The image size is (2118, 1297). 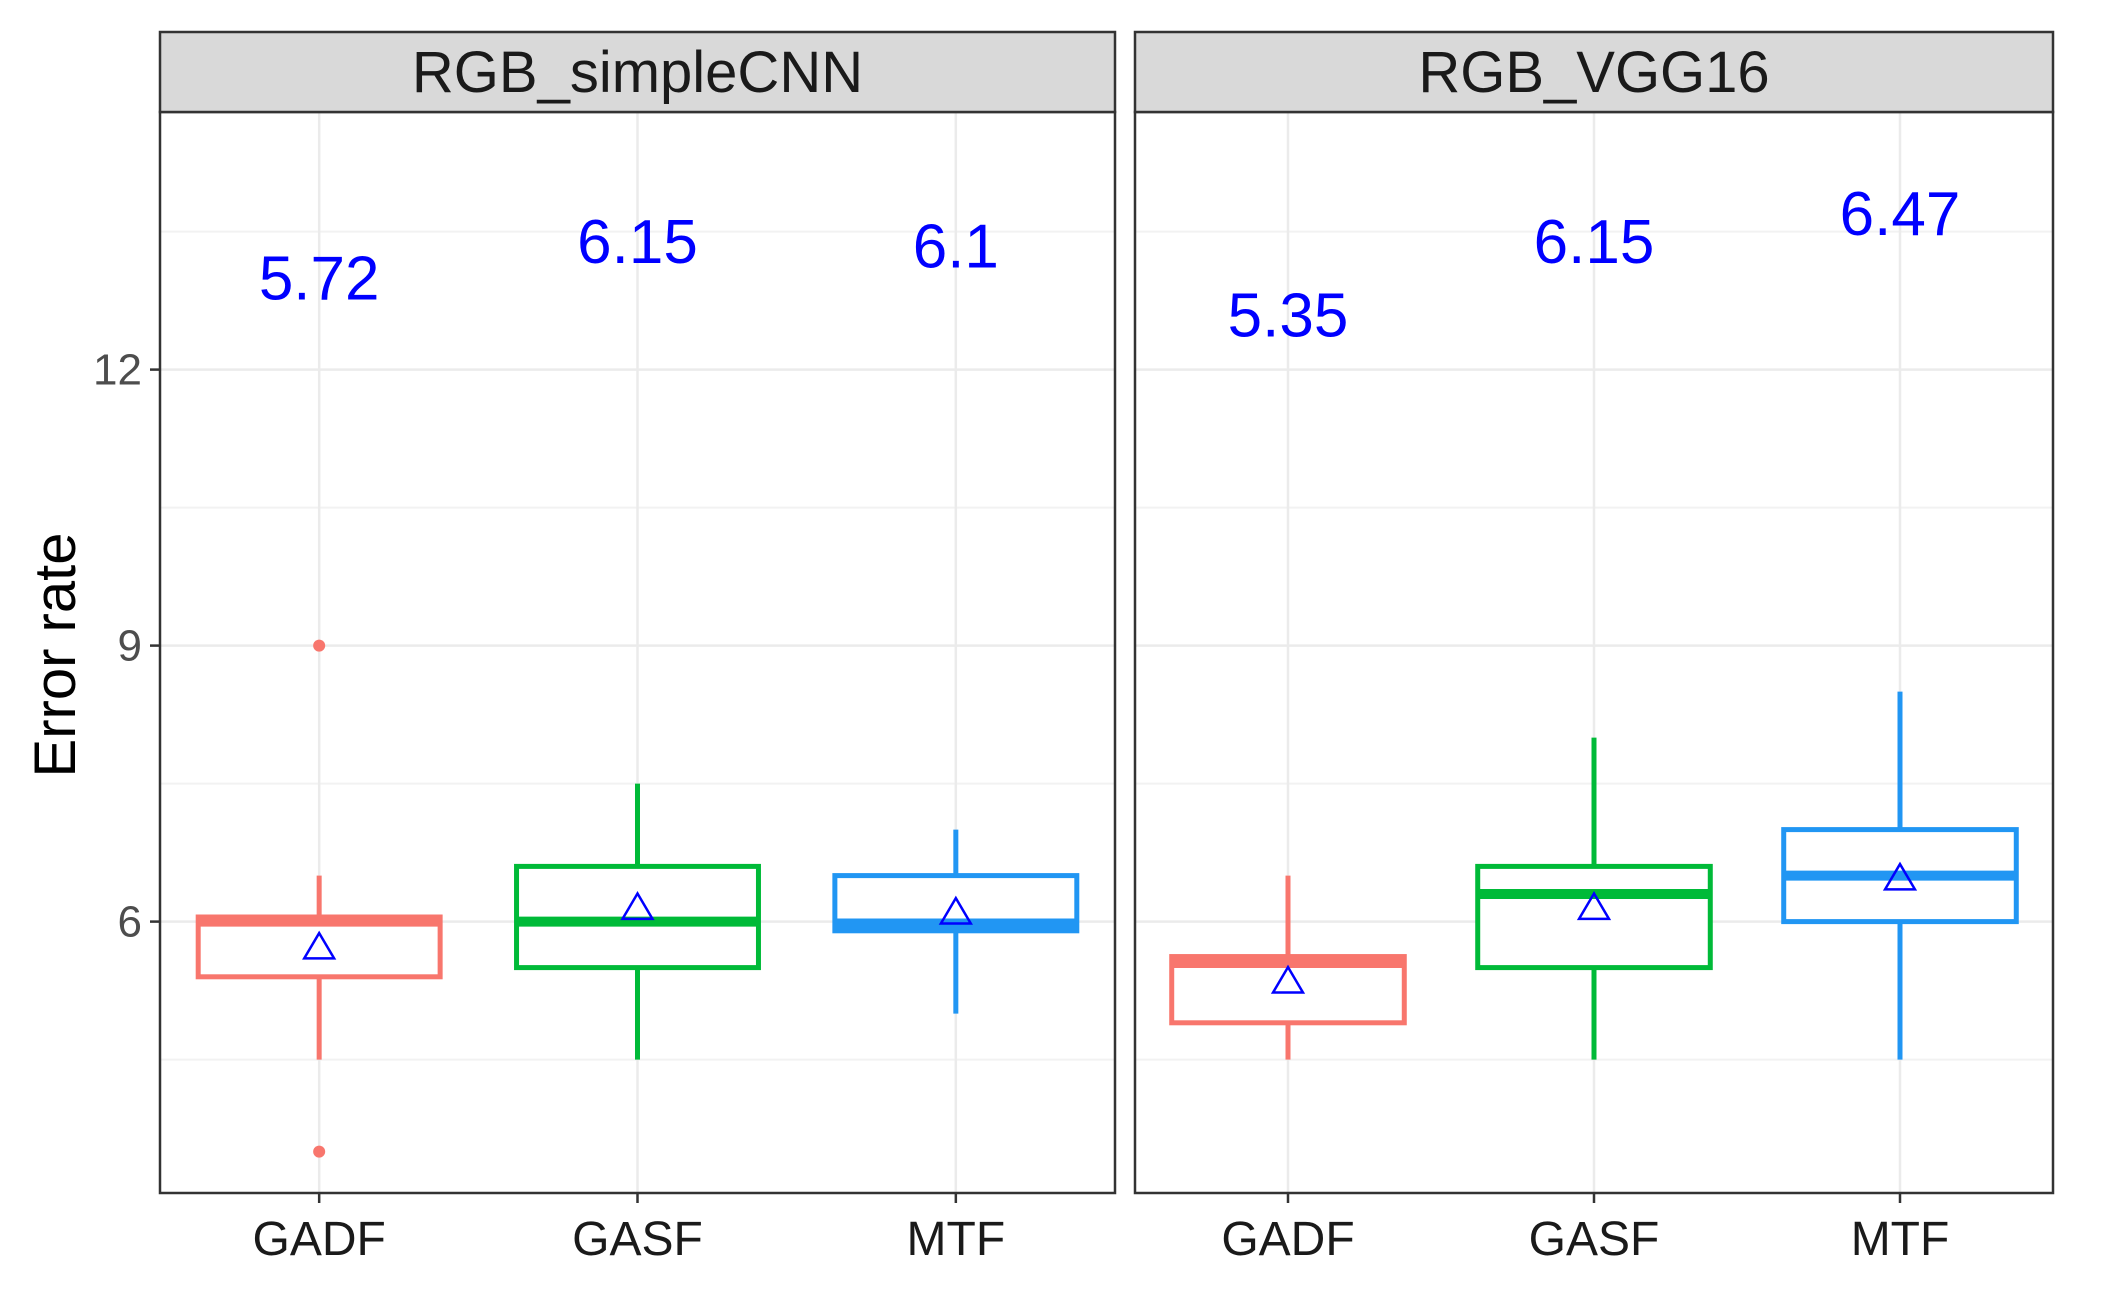 What do you see at coordinates (130, 646) in the screenshot?
I see `y-tick-label: 9` at bounding box center [130, 646].